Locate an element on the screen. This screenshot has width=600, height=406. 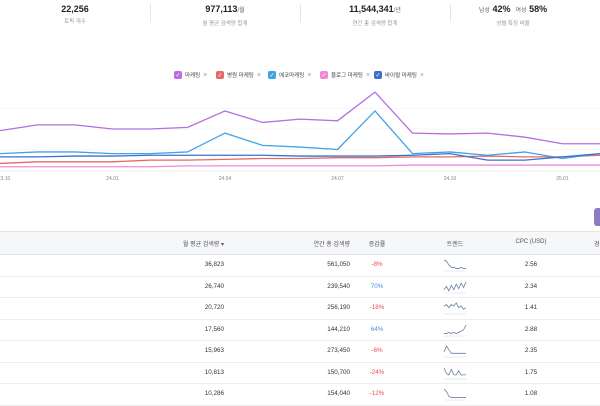
stat-yearly-sum: 11,544,341/년 연간 총 검색량 합계 is located at coordinates (375, 15).